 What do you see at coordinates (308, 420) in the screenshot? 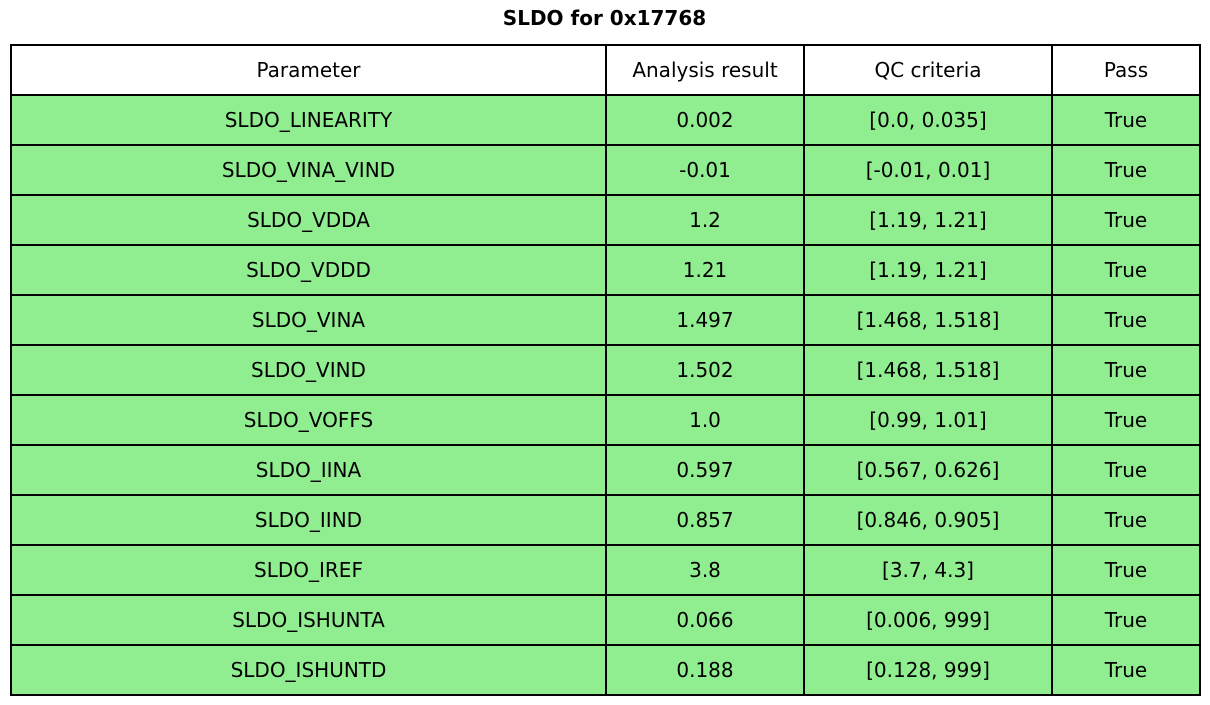
I see `cell-parameter: SLDO_VOFFS` at bounding box center [308, 420].